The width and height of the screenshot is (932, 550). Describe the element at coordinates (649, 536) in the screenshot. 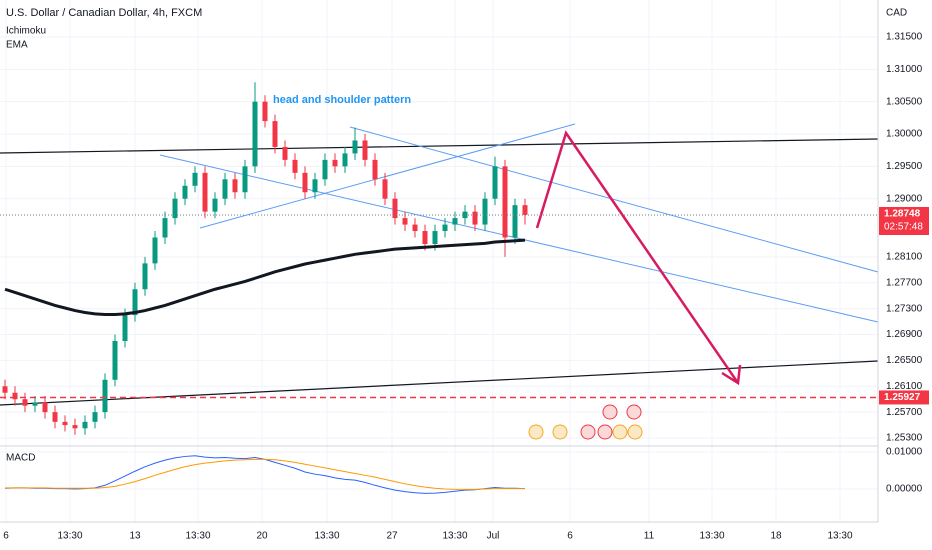

I see `x-tick-label: 11` at that location.